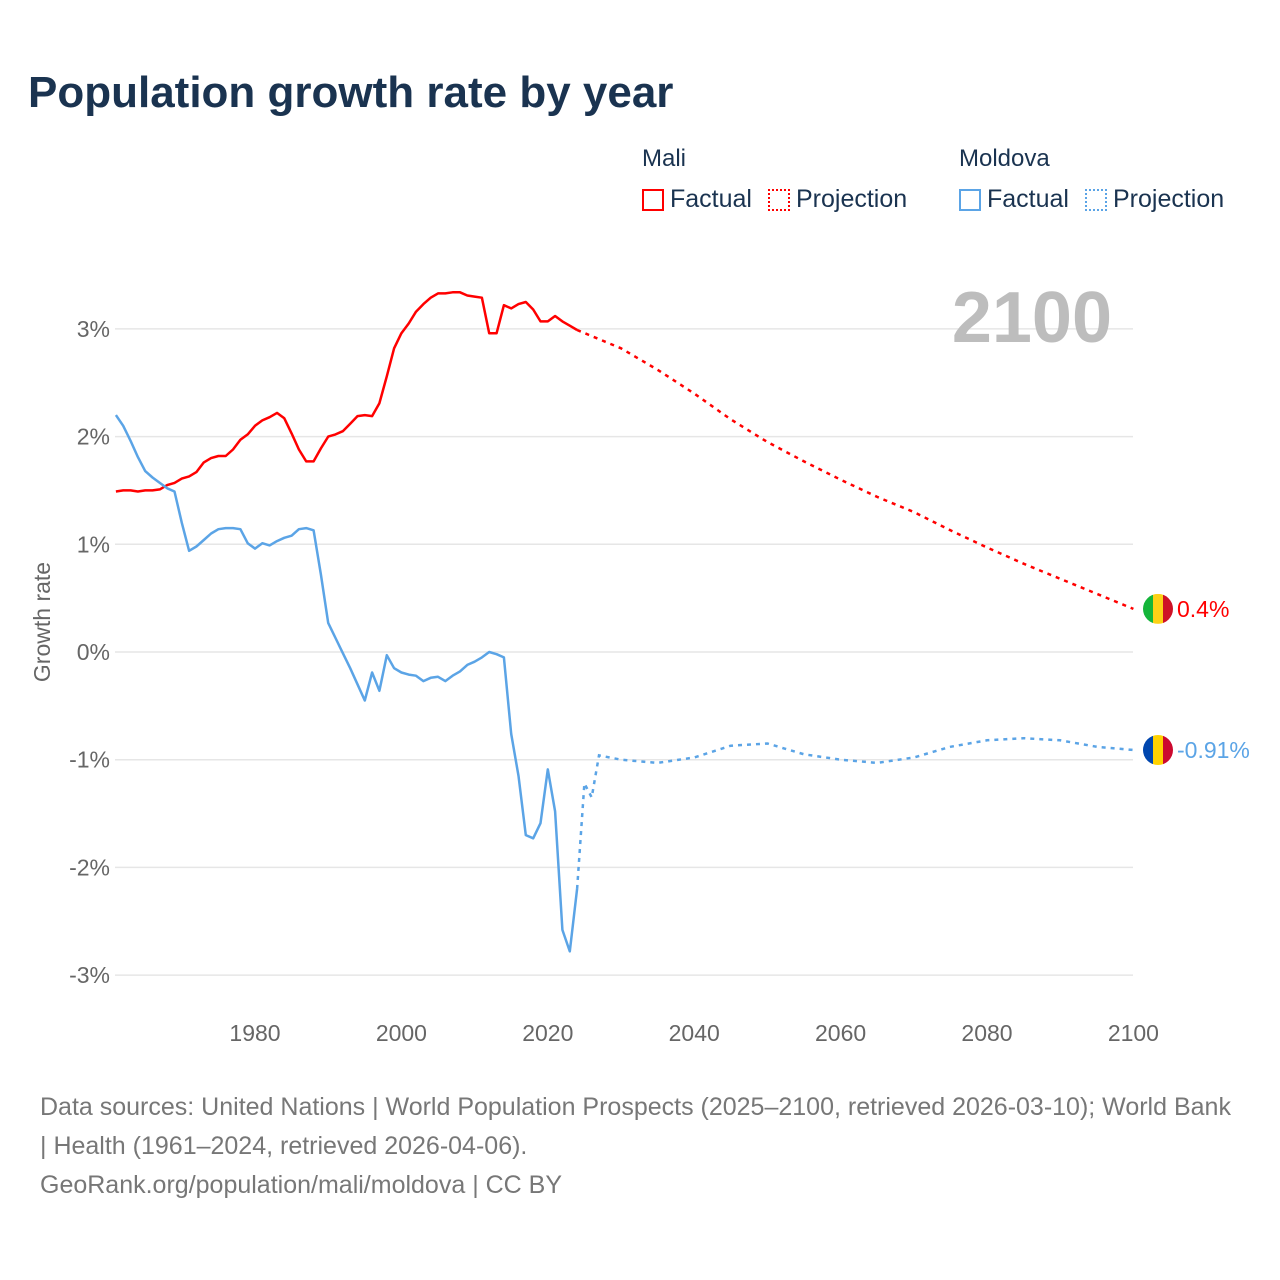  What do you see at coordinates (89, 975) in the screenshot?
I see `y-tick-label: -3%` at bounding box center [89, 975].